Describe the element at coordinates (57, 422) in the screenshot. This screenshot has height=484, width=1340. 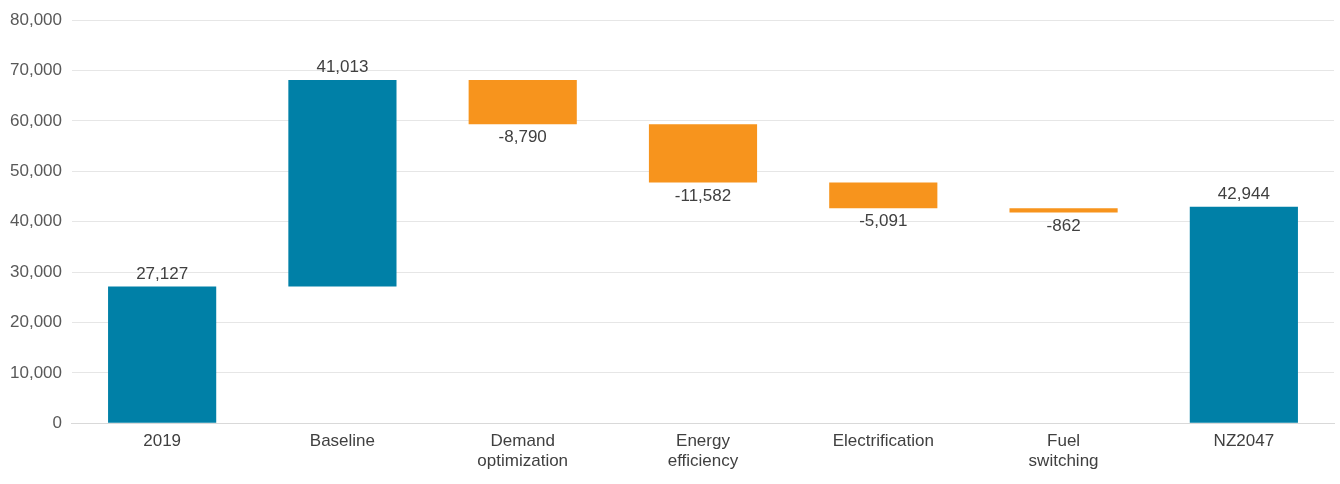
I see `y-tick-label: 0` at that location.